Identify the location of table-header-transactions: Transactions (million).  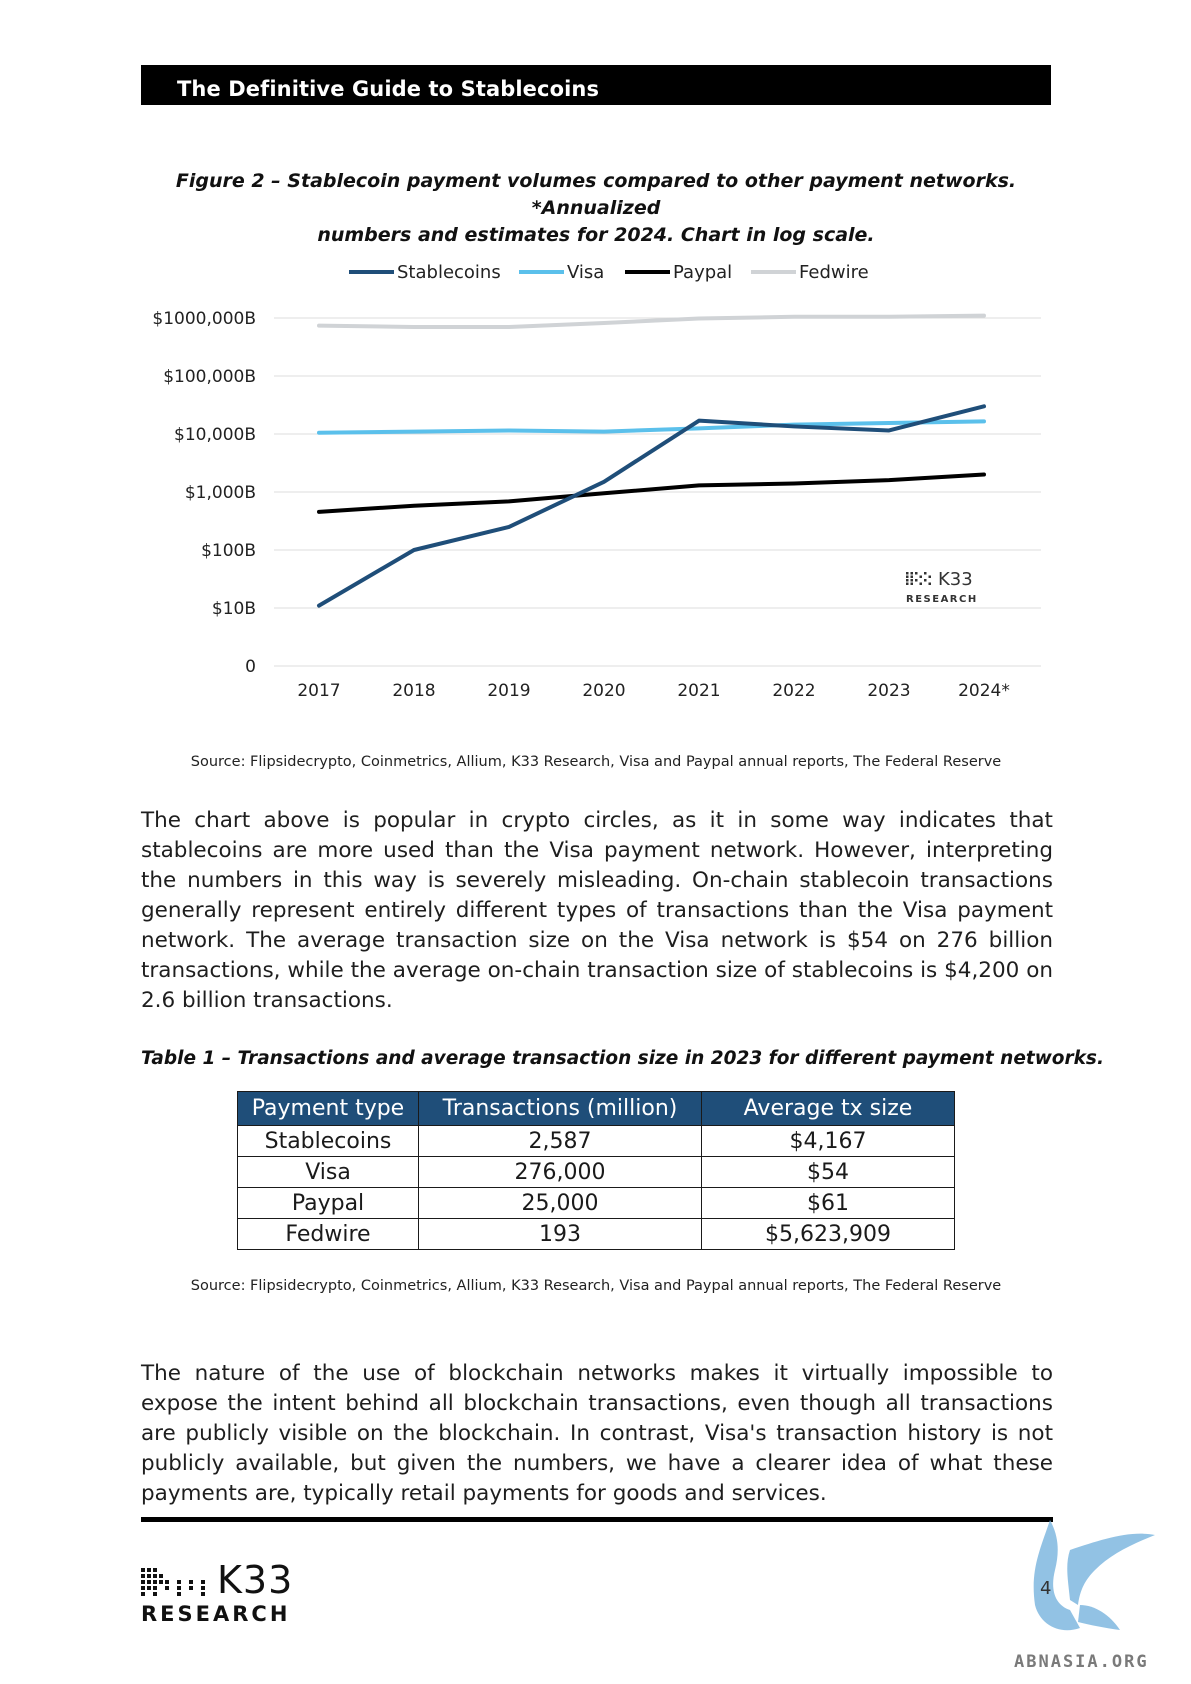
(560, 1108).